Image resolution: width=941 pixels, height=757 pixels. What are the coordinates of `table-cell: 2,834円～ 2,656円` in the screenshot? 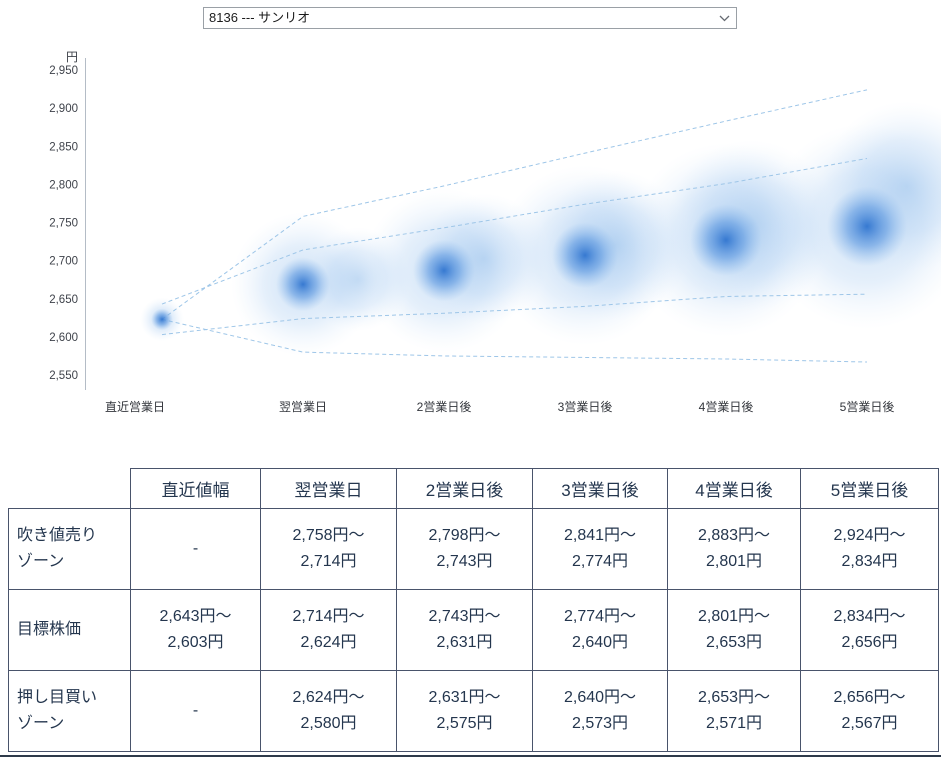 It's located at (869, 630).